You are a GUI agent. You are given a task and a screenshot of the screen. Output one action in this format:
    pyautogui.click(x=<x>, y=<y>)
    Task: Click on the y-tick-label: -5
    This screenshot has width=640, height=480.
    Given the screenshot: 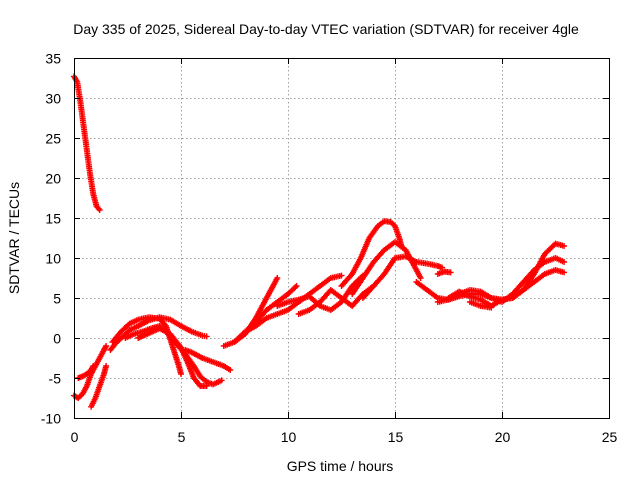 What is the action you would take?
    pyautogui.click(x=55, y=379)
    